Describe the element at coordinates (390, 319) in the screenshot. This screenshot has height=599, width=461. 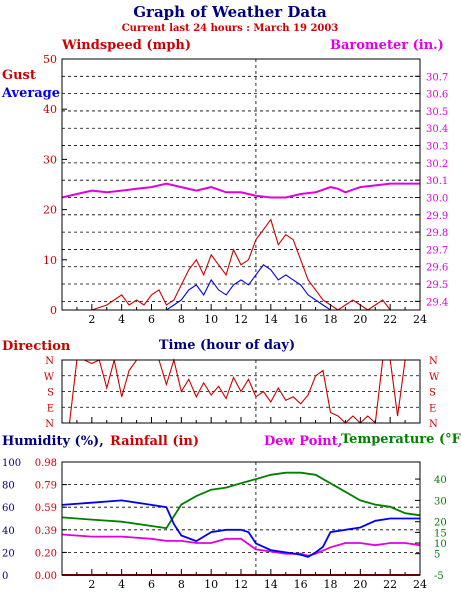
I see `wind-xtick-label: 22` at that location.